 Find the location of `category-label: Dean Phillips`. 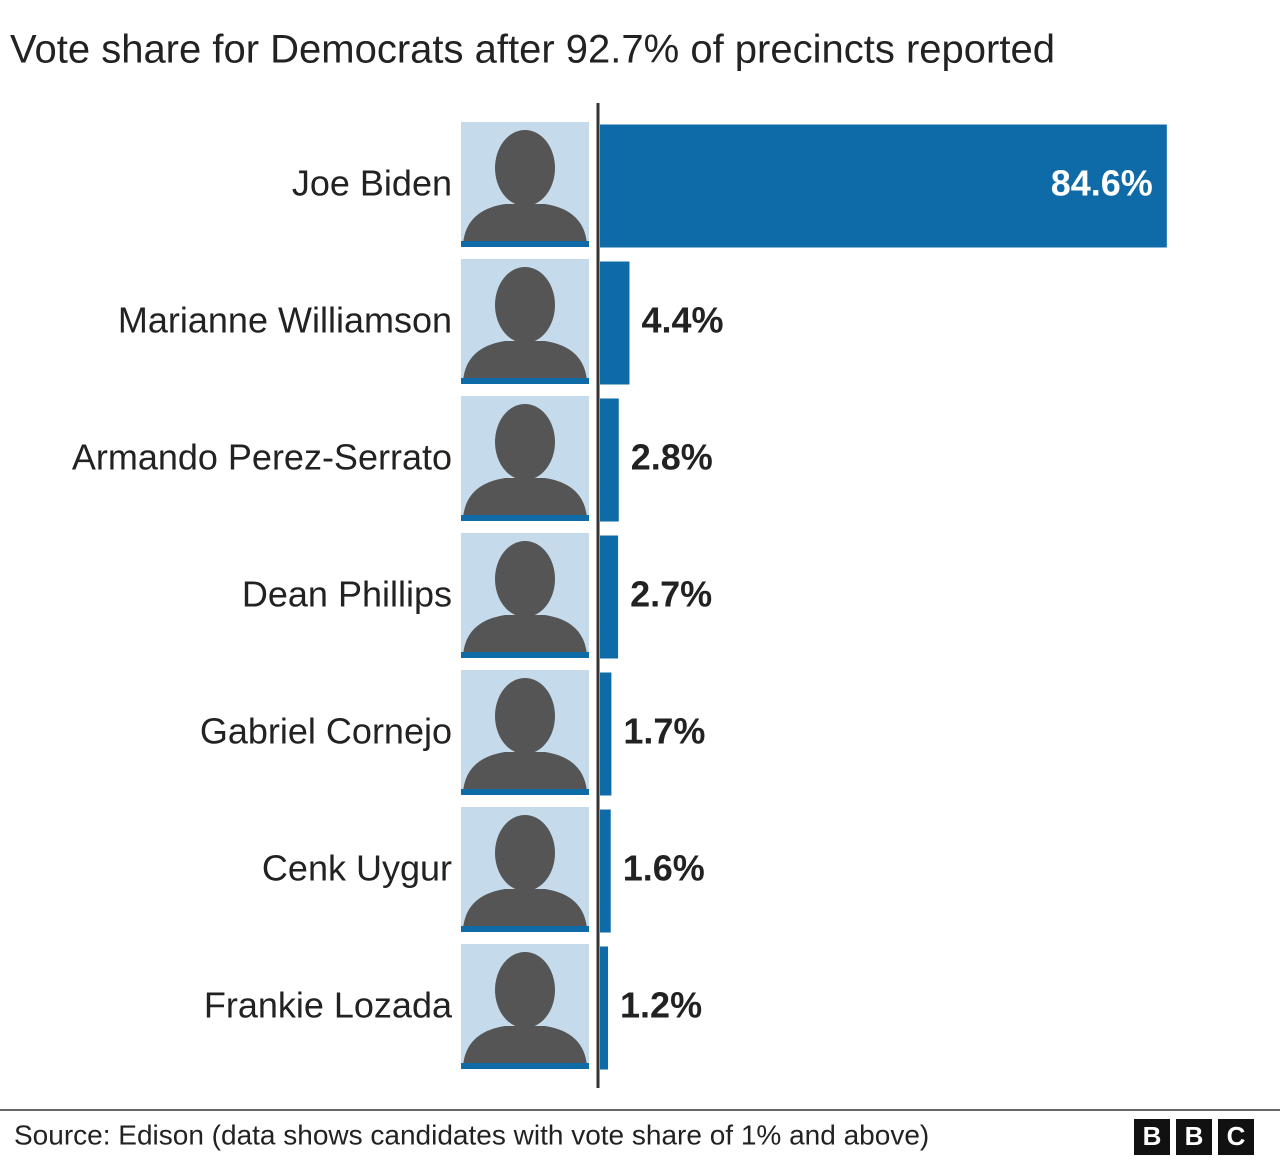

category-label: Dean Phillips is located at coordinates (347, 594).